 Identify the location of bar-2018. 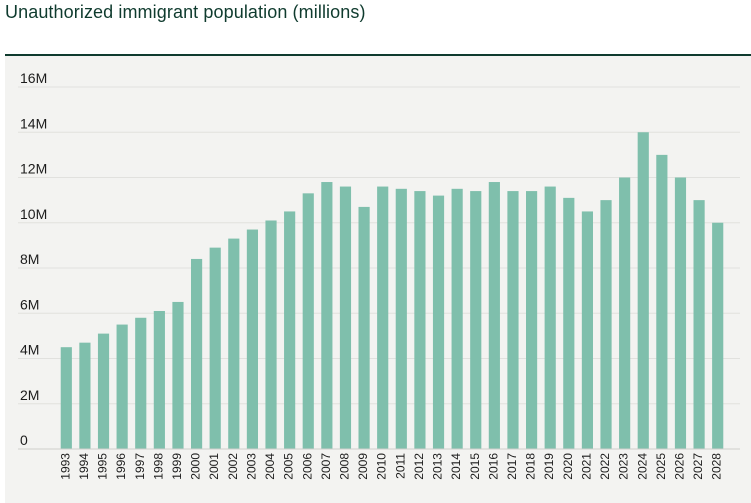
(532, 320).